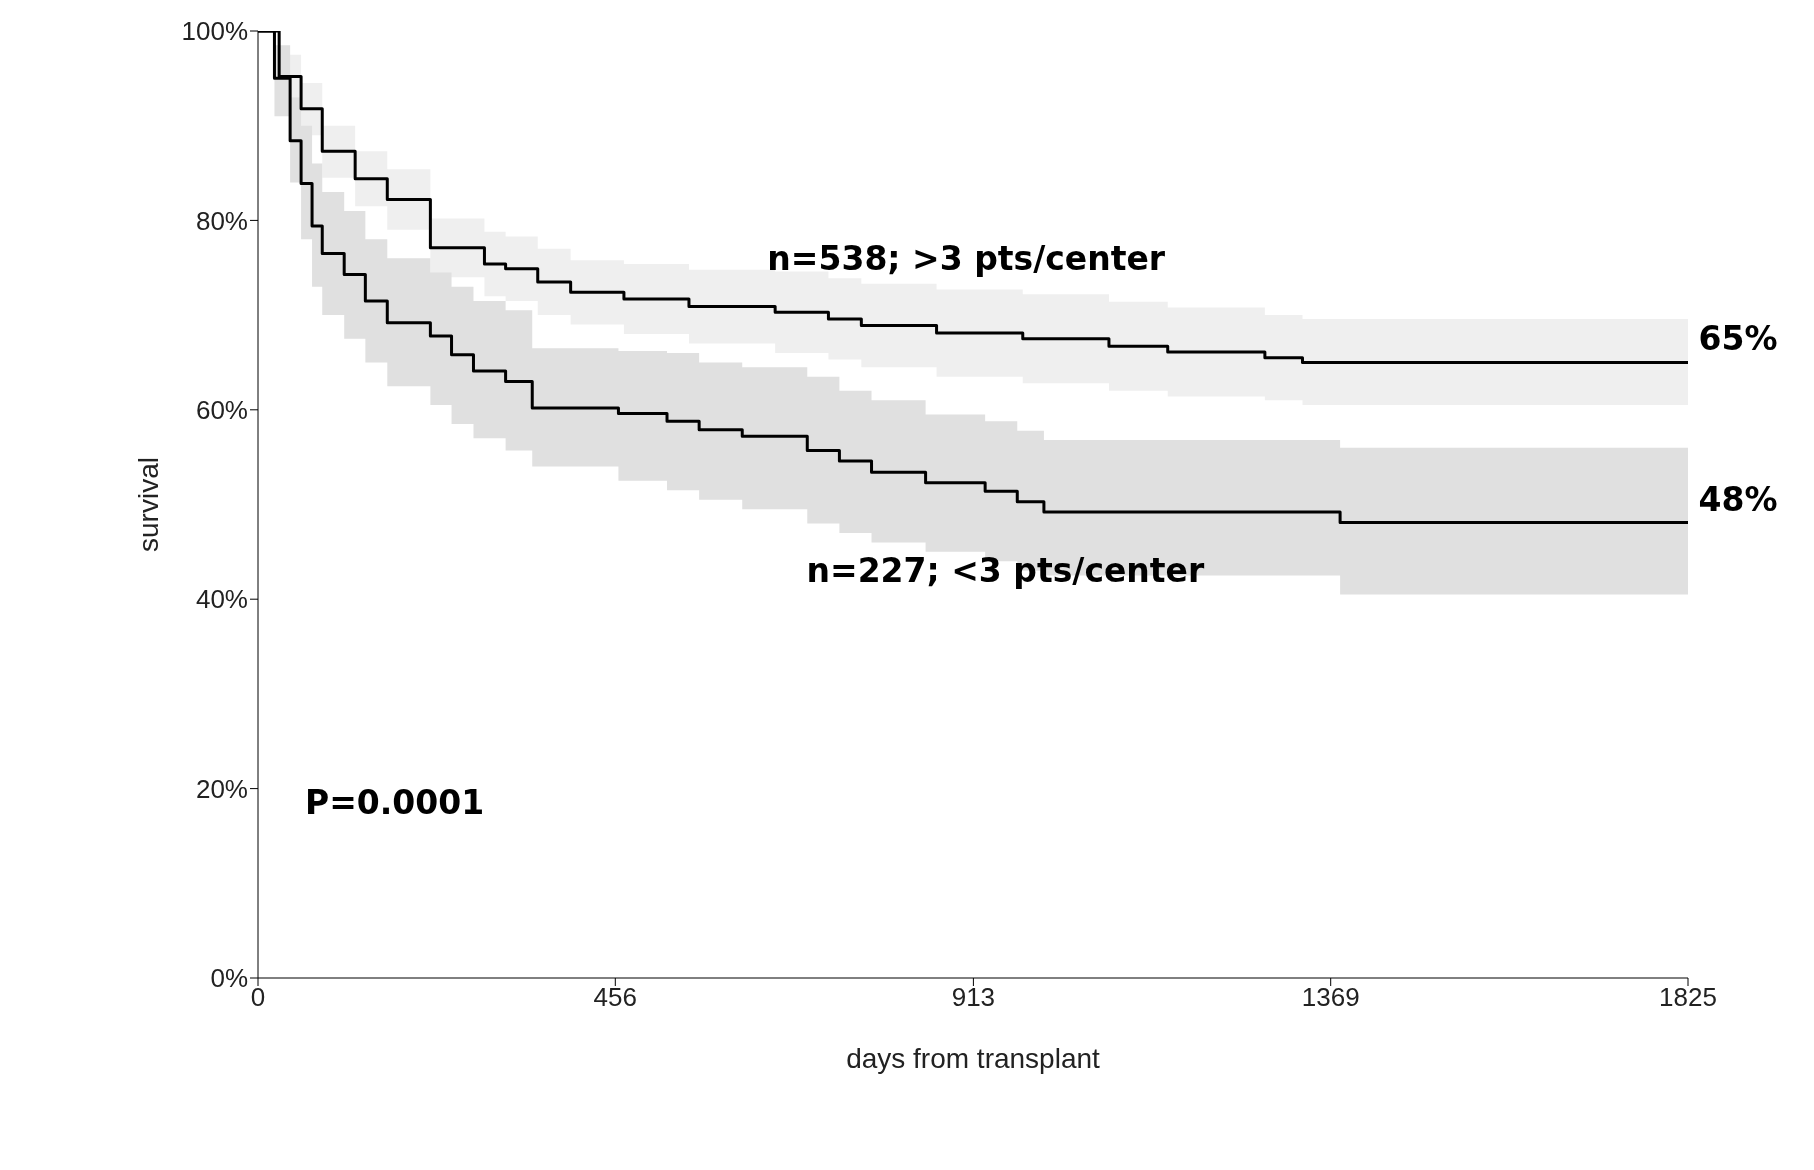  I want to click on x-tick-label: 1369, so click(1330, 997).